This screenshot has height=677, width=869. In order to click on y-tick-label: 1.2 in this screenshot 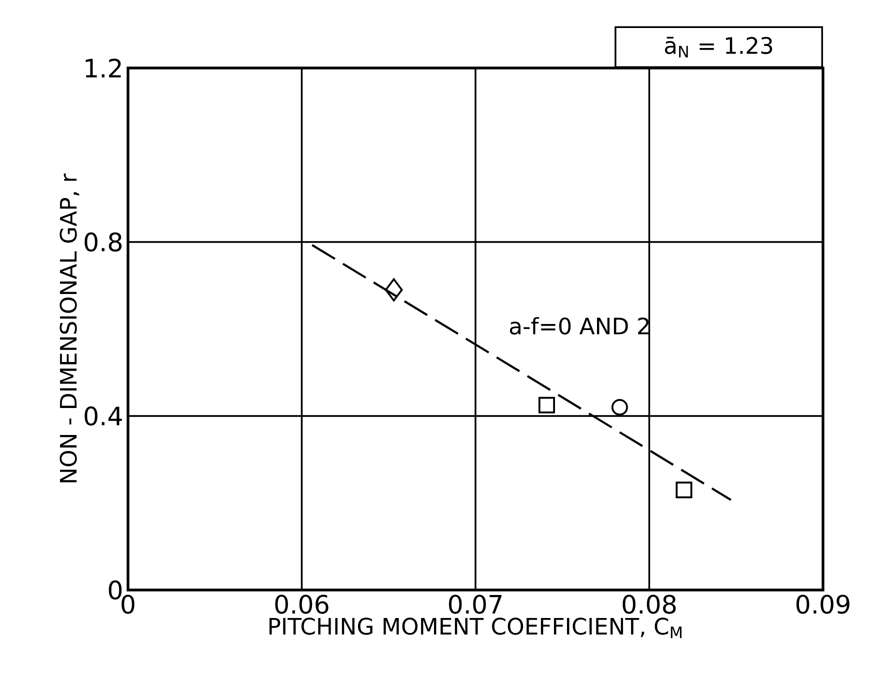, I will do `click(103, 68)`.